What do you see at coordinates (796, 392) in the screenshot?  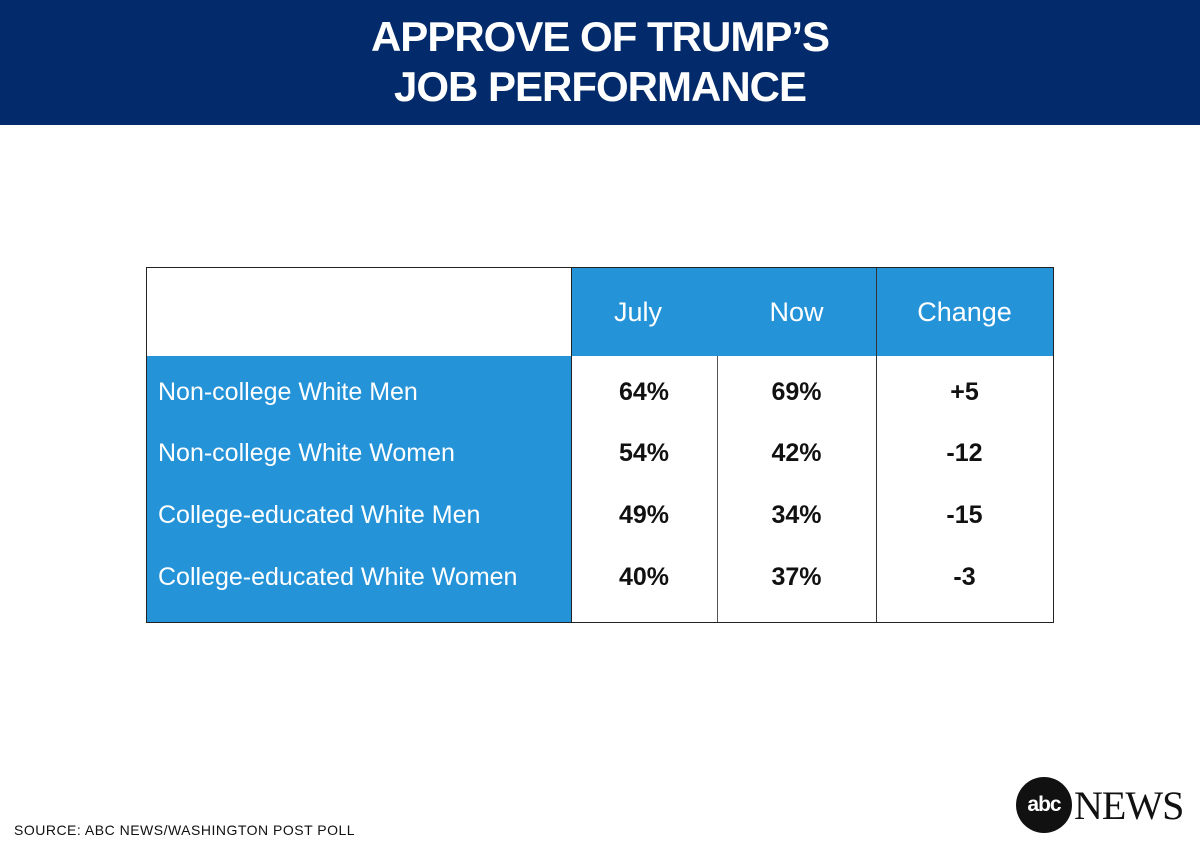 I see `cell-now: 69%` at bounding box center [796, 392].